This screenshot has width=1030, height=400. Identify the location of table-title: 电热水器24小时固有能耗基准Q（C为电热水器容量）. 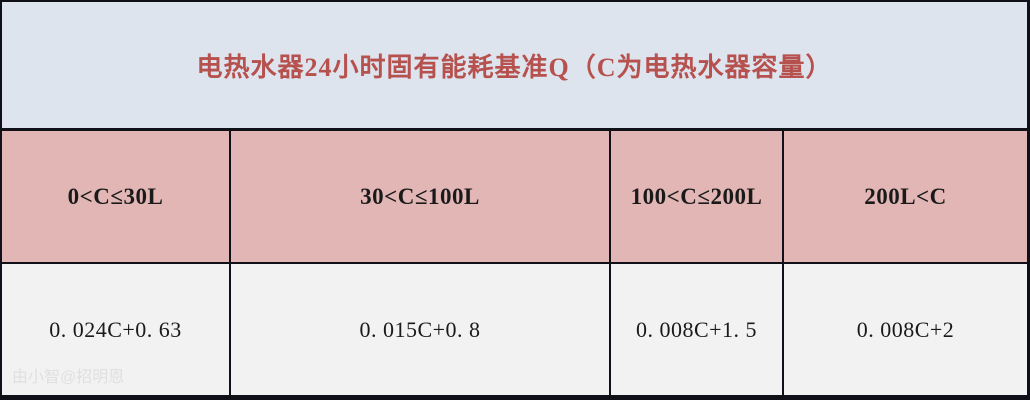
(514, 67).